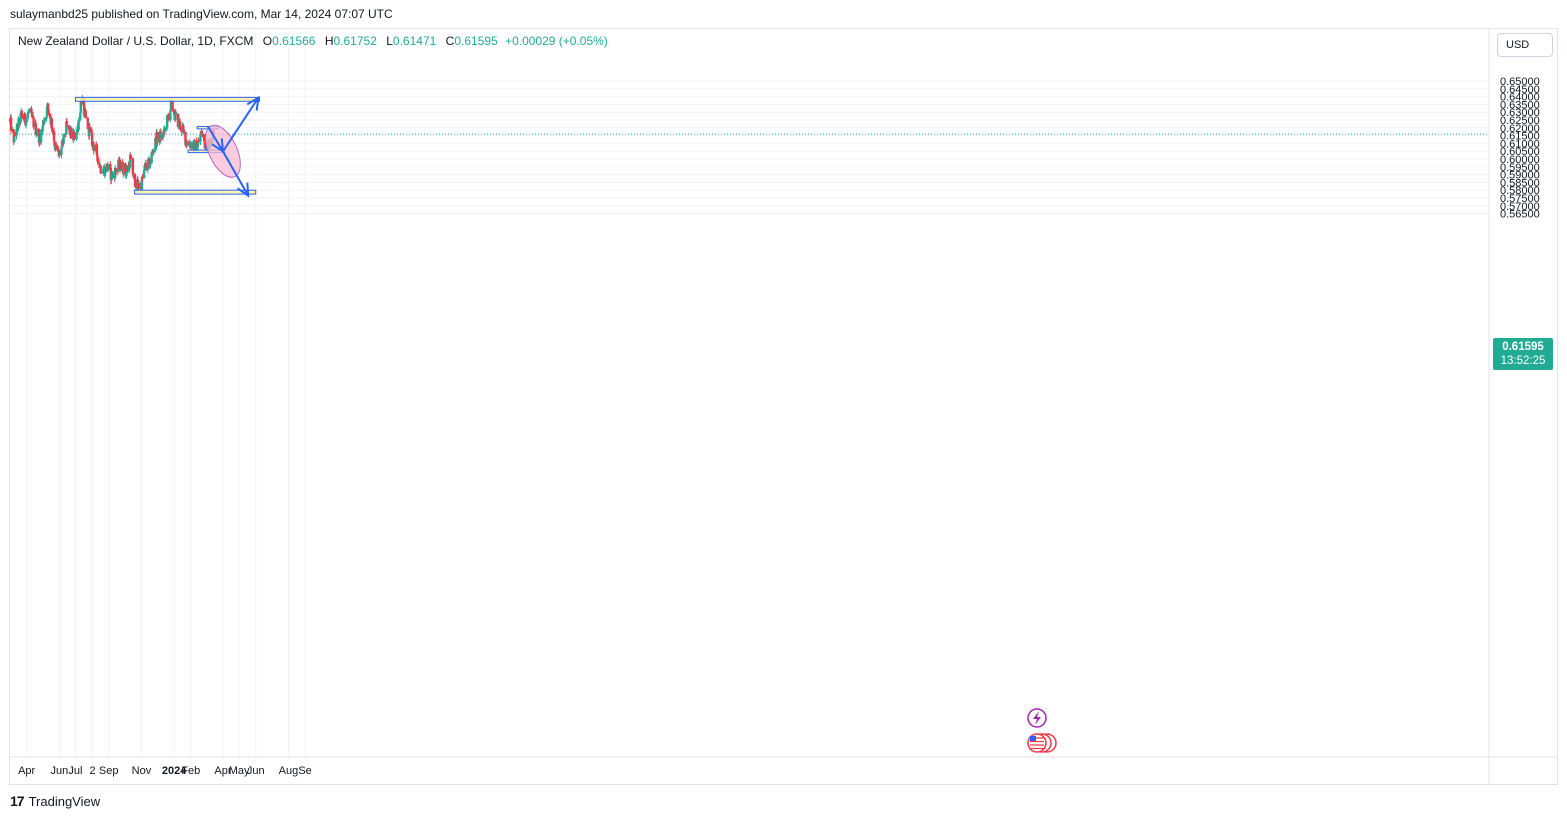  I want to click on time-tick-label: May, so click(239, 771).